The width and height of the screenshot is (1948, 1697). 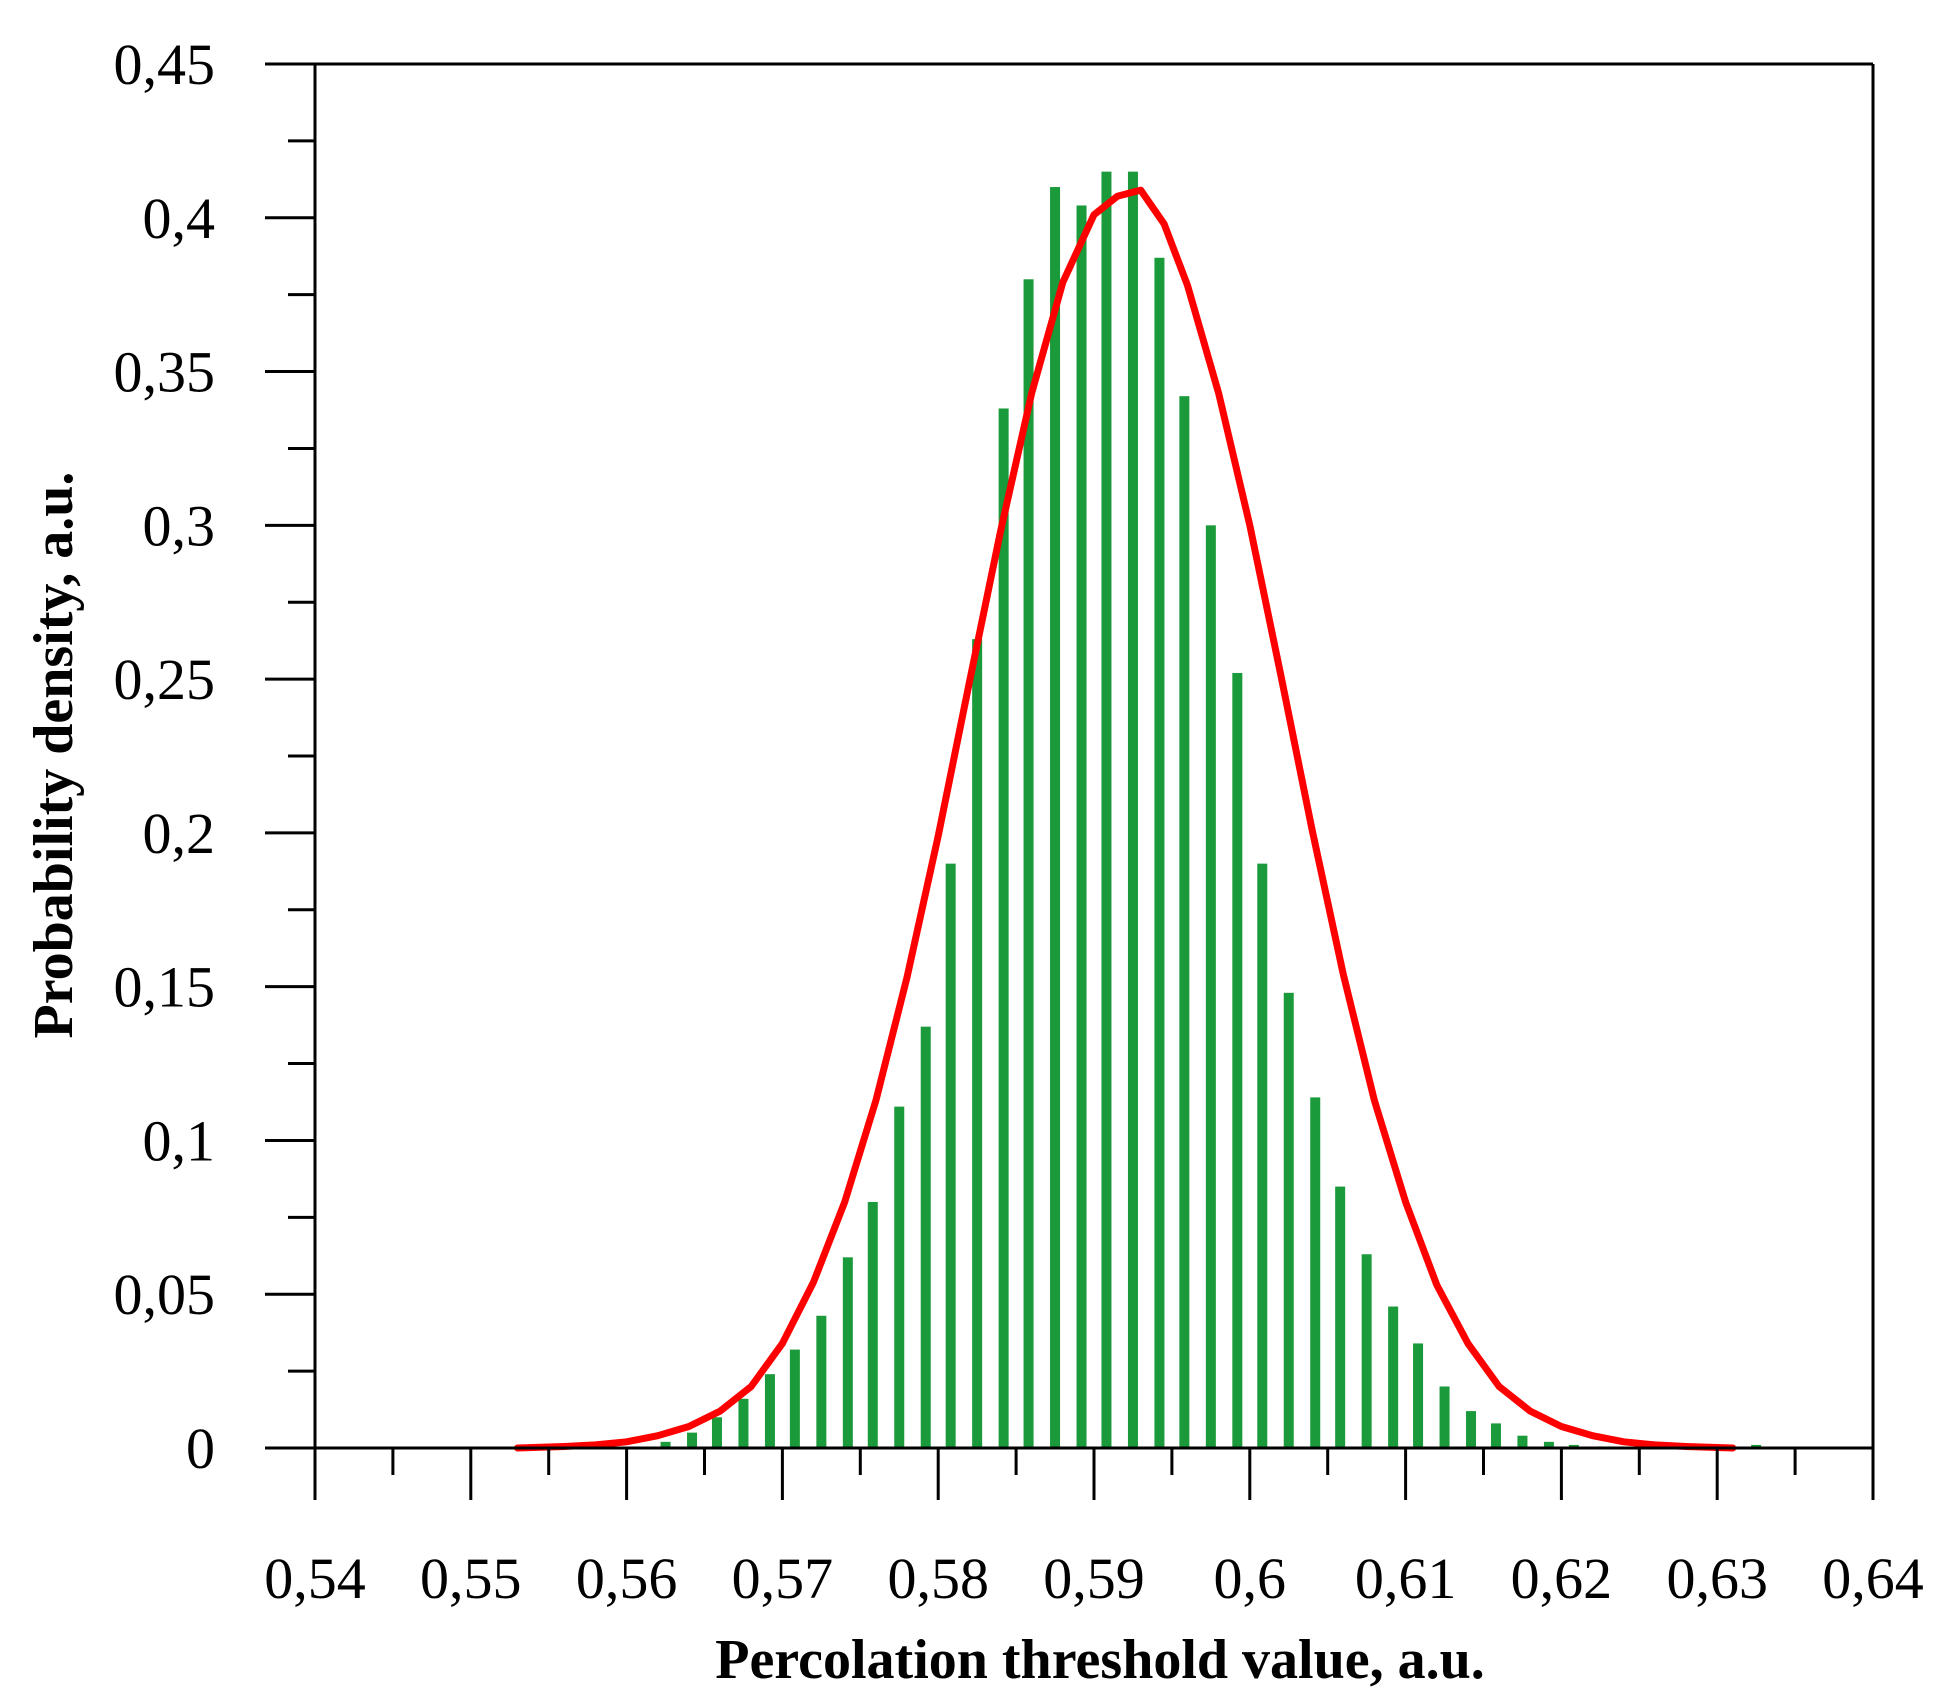 I want to click on y-axis-title: Probability density, a.u., so click(x=54, y=755).